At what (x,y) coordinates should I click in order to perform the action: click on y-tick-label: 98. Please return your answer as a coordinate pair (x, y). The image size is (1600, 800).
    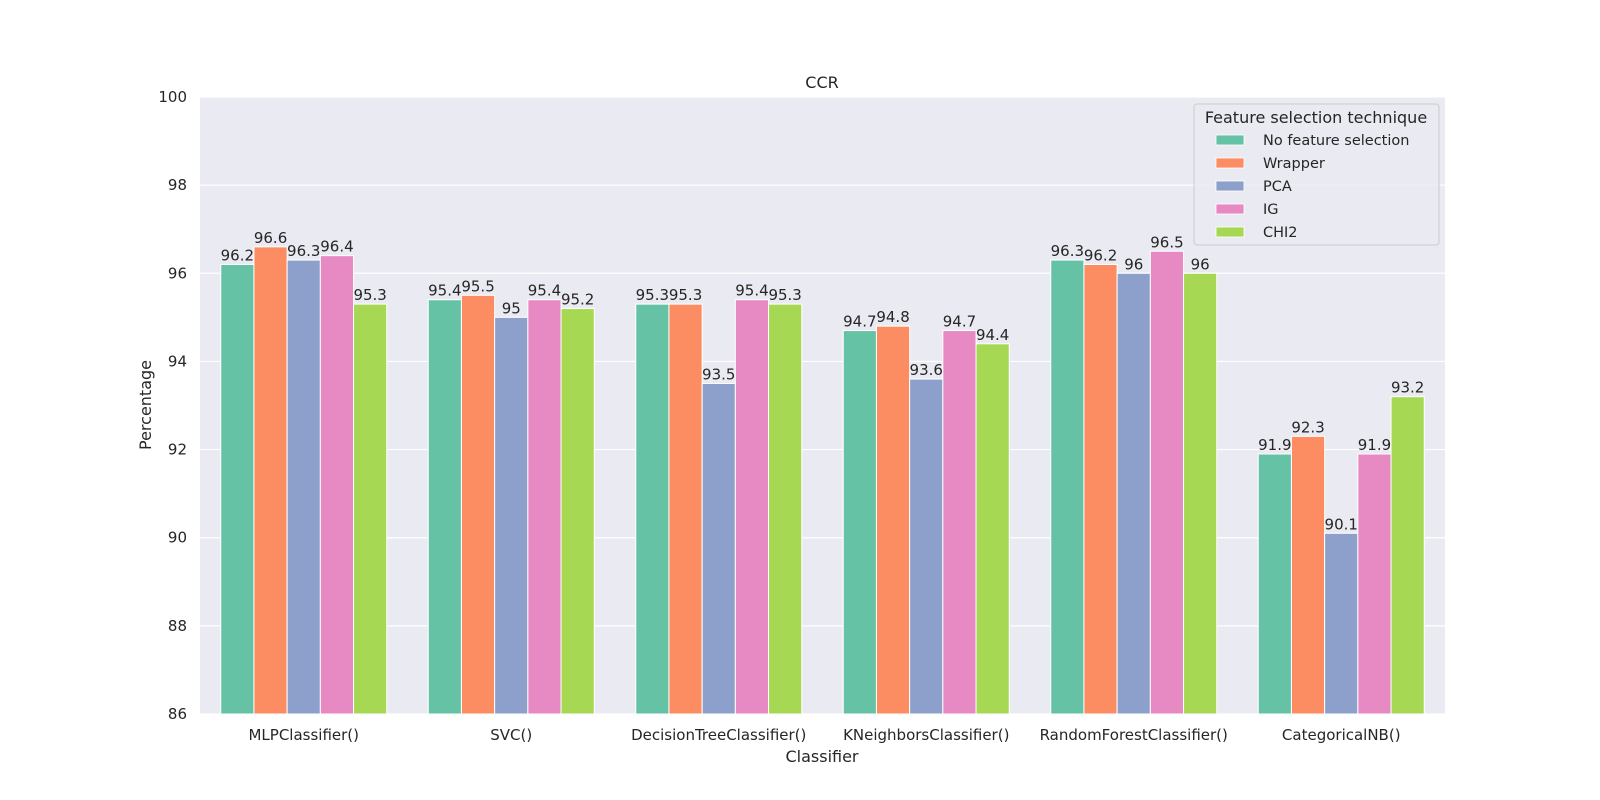
    Looking at the image, I should click on (177, 185).